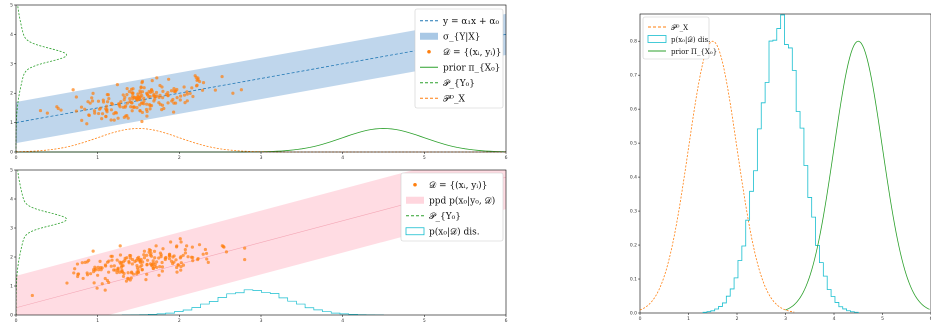  I want to click on x-tick-label: 3, so click(261, 321).